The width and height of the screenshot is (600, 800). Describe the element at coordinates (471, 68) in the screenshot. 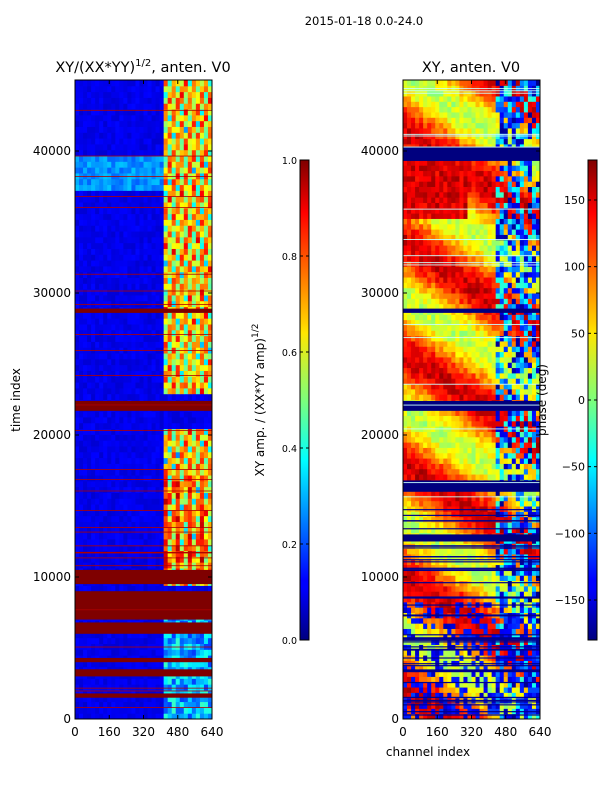

I see `right-title: XY, anten. V0` at that location.